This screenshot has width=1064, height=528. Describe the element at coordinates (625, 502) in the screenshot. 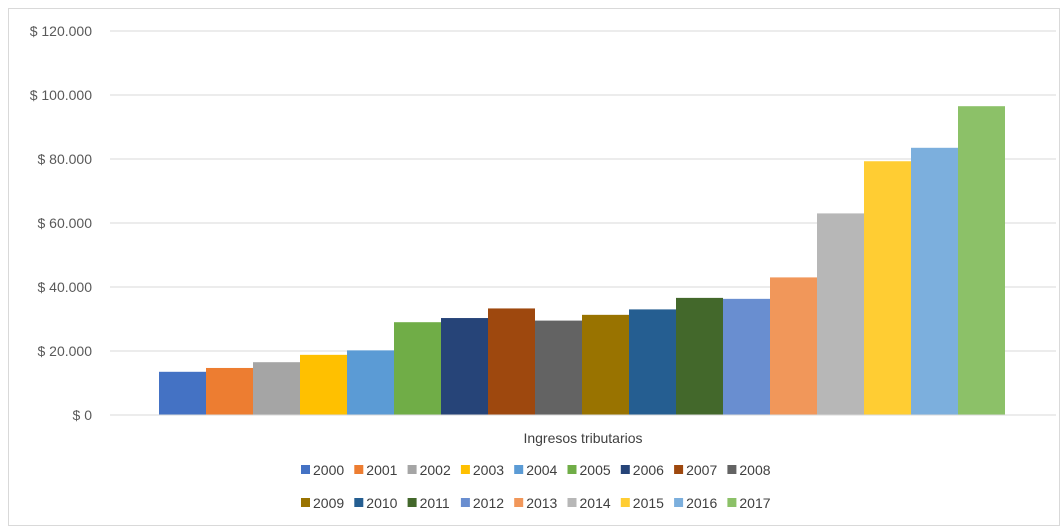

I see `legend-swatch-2015` at that location.